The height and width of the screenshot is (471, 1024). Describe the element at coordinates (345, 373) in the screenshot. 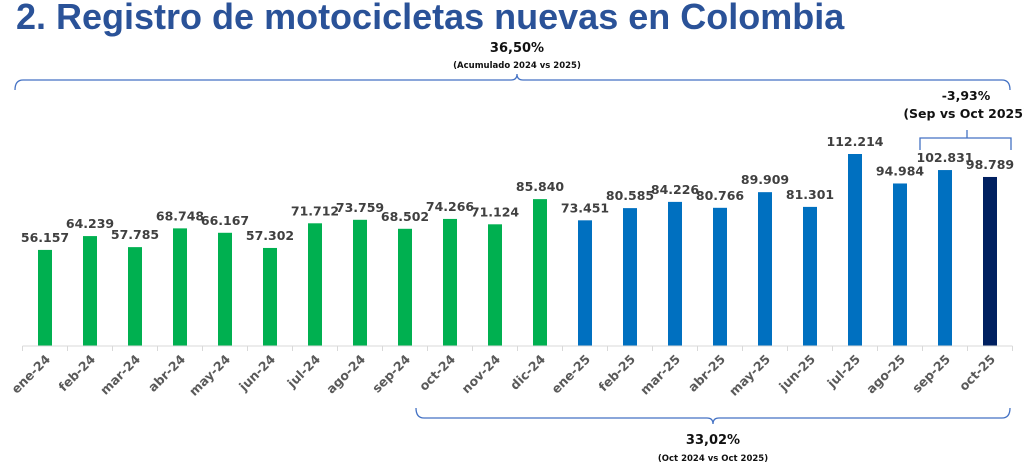

I see `x-tick-label-ago-24: ago-24` at that location.